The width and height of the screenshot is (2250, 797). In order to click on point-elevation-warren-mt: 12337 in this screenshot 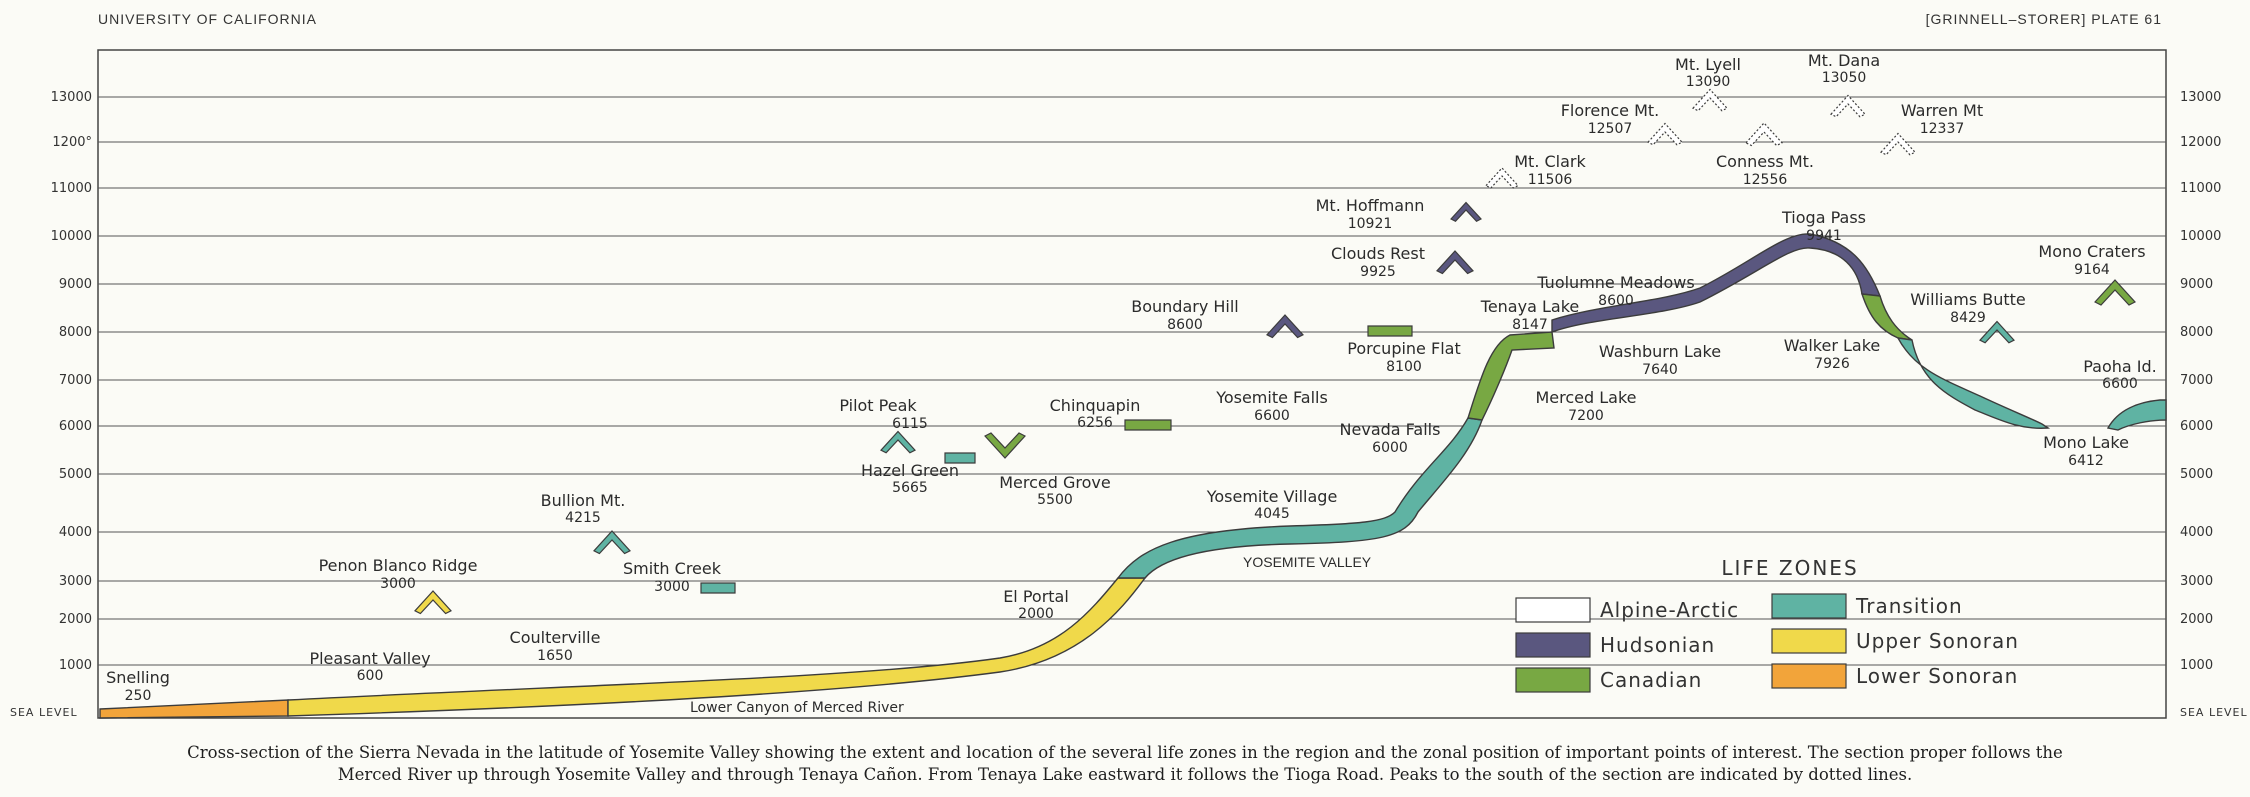, I will do `click(1942, 129)`.